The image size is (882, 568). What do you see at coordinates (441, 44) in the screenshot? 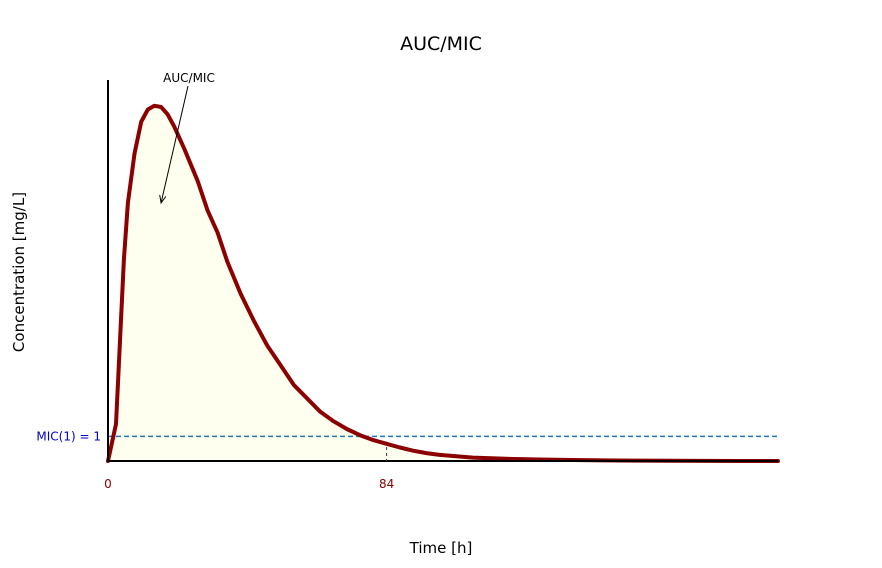
I see `chart-title: AUC/MIC` at bounding box center [441, 44].